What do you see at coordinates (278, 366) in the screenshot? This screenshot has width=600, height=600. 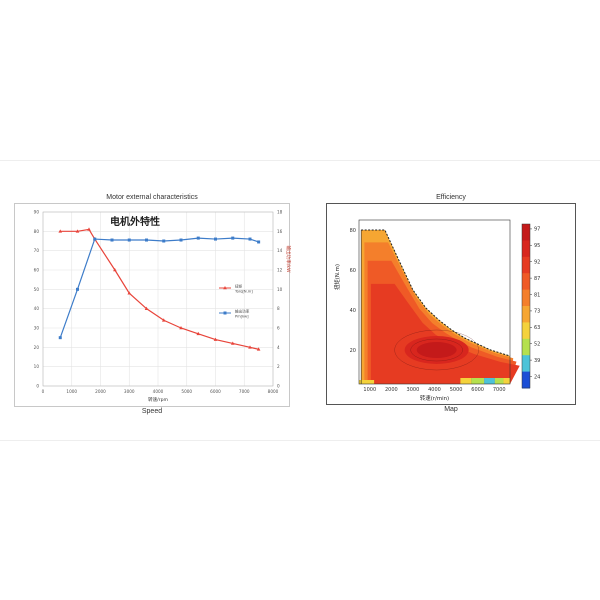 I see `y-right-tick-label: 2` at bounding box center [278, 366].